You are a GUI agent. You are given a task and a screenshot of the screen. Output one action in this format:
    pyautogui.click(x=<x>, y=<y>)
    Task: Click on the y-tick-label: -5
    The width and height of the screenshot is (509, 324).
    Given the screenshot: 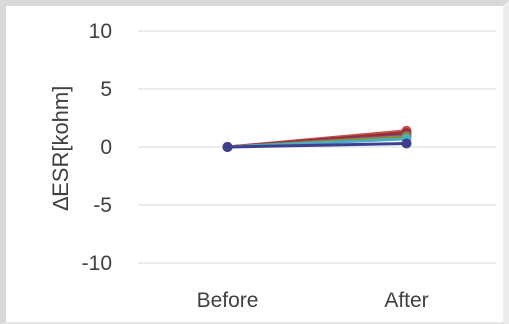 What is the action you would take?
    pyautogui.click(x=102, y=205)
    